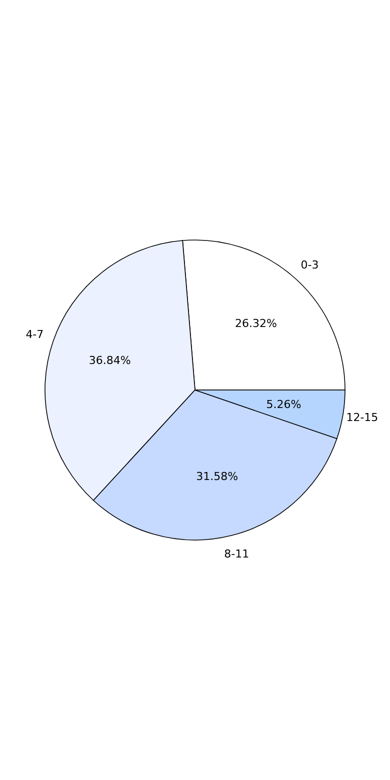  I want to click on slice-label: 0-3, so click(309, 265).